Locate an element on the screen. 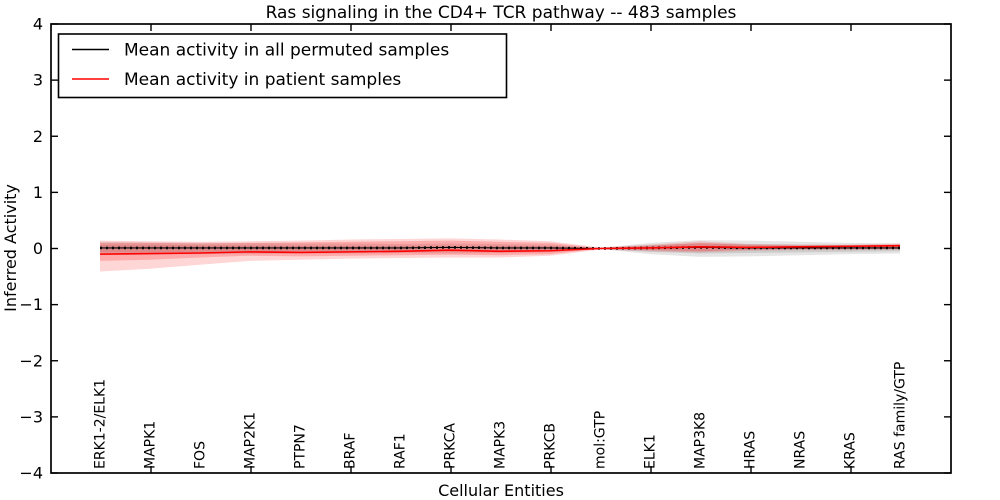  x-category-label: PRKCA is located at coordinates (451, 446).